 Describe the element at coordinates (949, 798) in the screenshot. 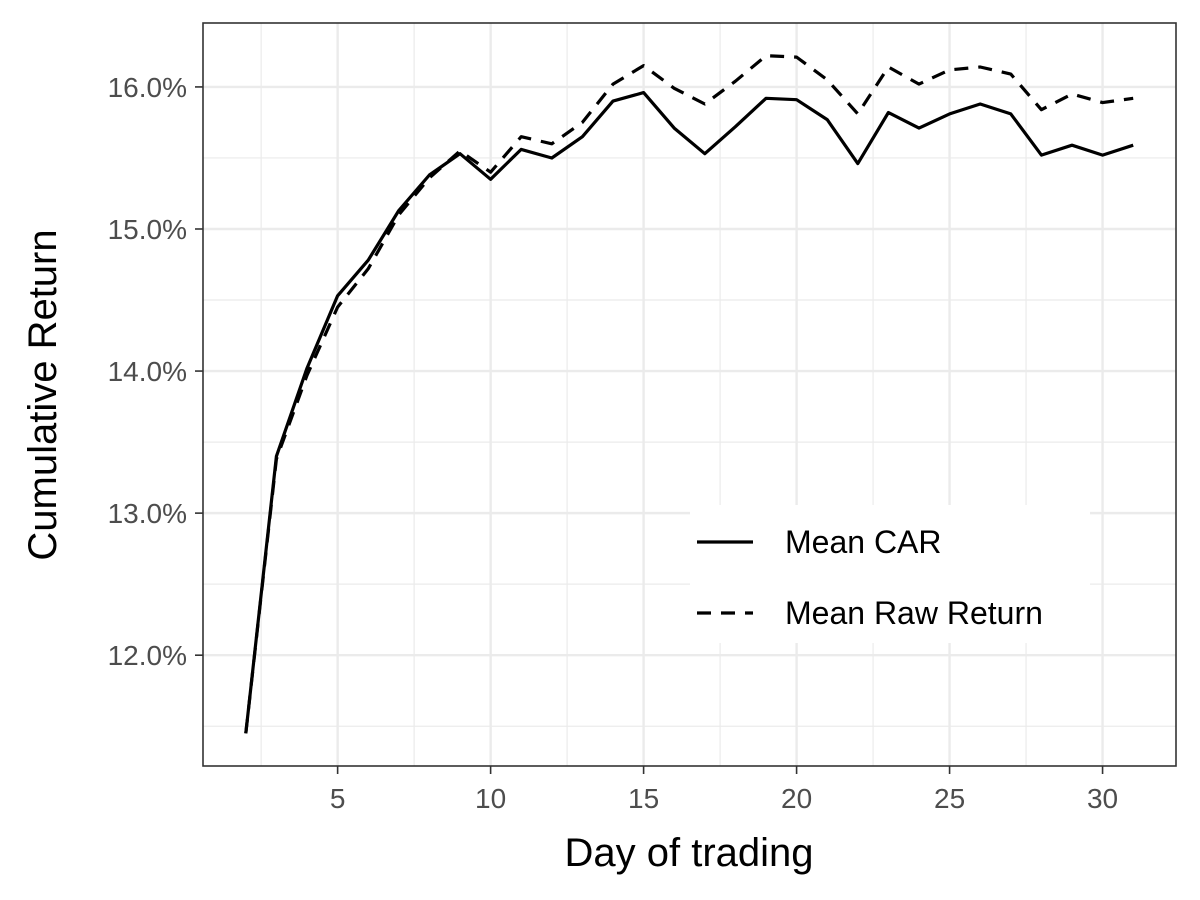

I see `x-tick-label: 25` at that location.